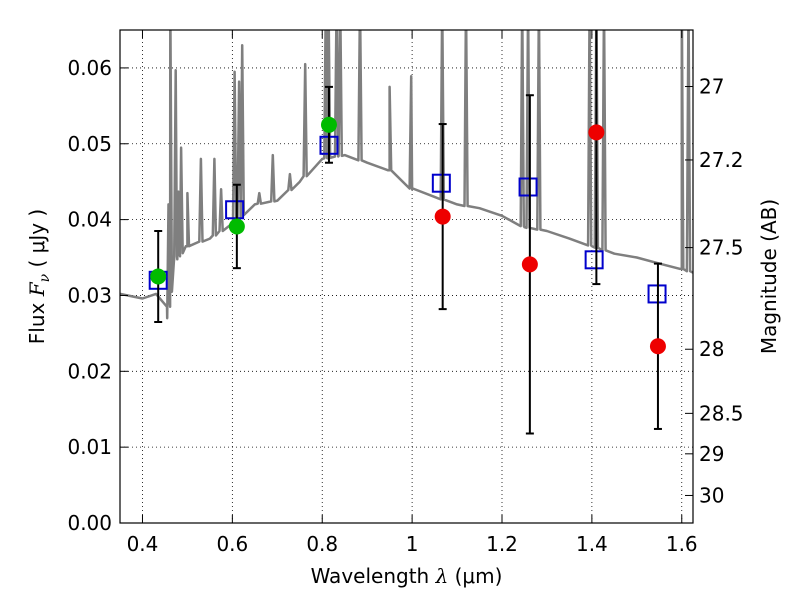  Describe the element at coordinates (89, 295) in the screenshot. I see `y-tick-label: 0.03` at that location.